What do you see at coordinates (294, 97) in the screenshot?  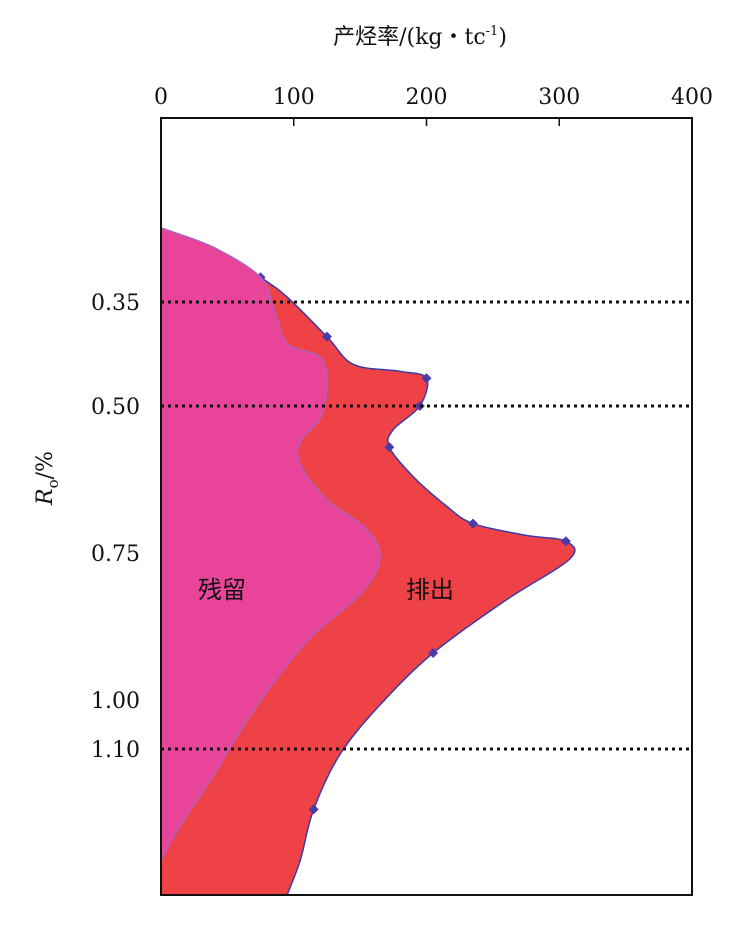 I see `x-tick-label: 100` at bounding box center [294, 97].